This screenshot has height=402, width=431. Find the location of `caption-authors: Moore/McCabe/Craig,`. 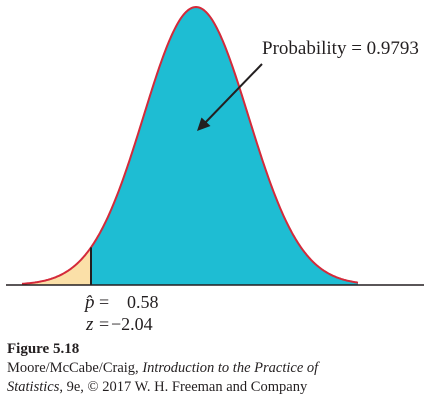

caption-authors: Moore/McCabe/Craig, is located at coordinates (74, 368).